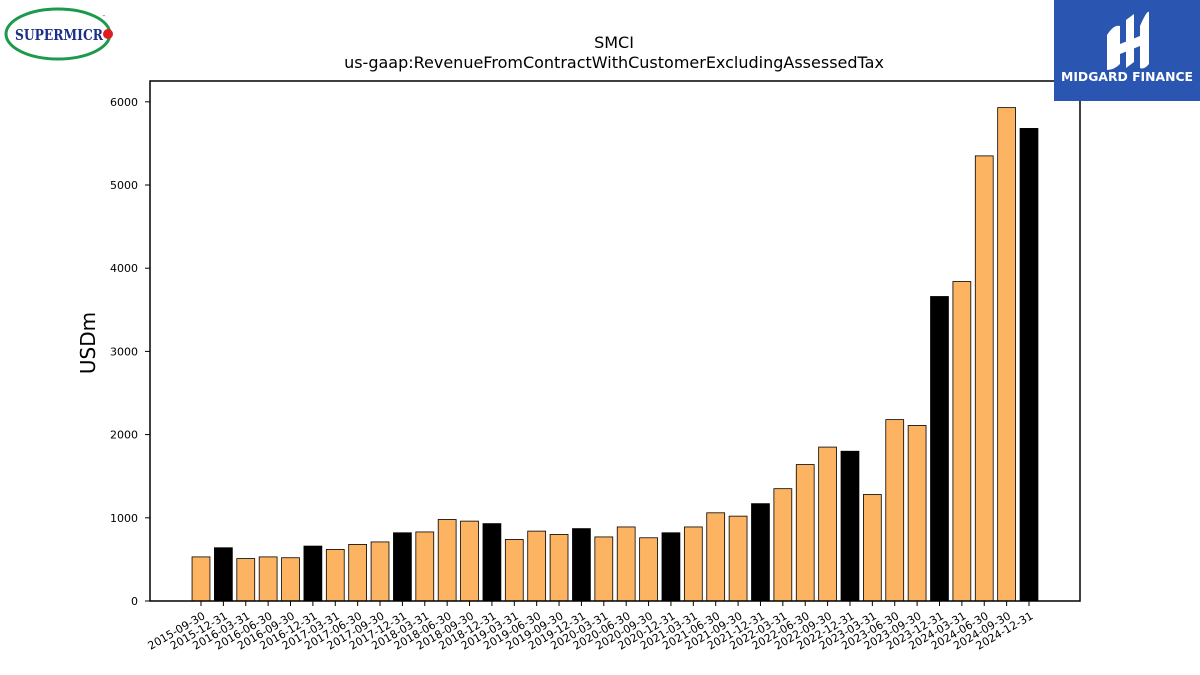  Describe the element at coordinates (124, 435) in the screenshot. I see `y-tick-label: 2000` at that location.